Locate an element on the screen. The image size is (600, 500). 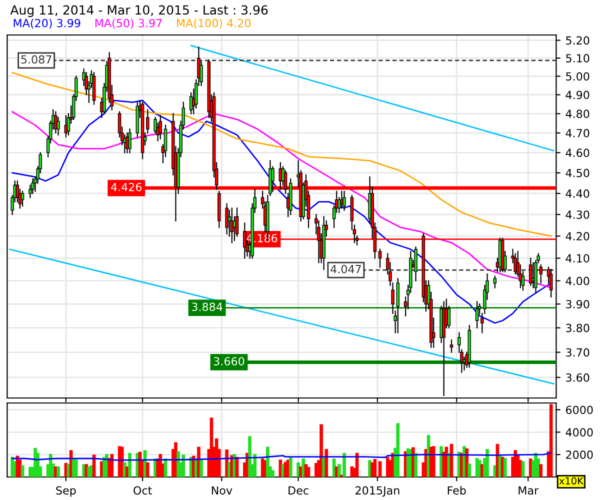
y-tick-label: 4.80 is located at coordinates (578, 114).